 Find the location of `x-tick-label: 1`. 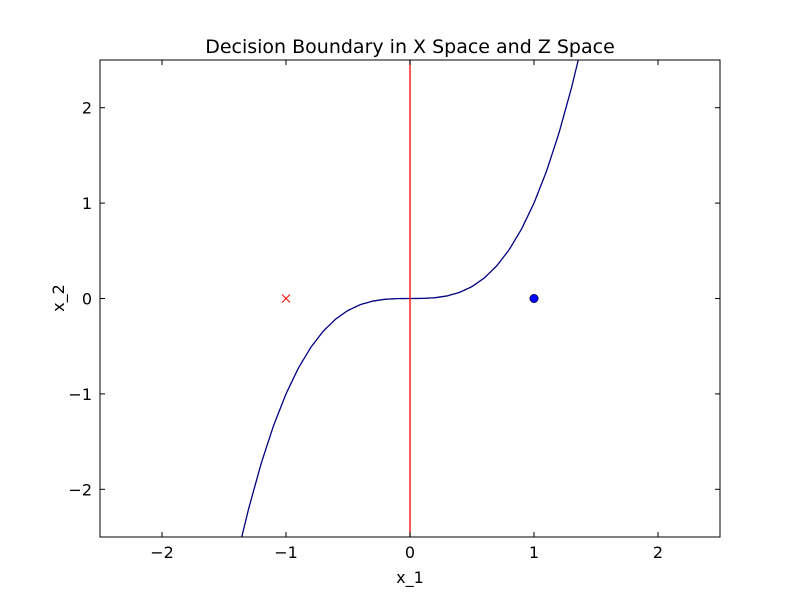

x-tick-label: 1 is located at coordinates (534, 552).